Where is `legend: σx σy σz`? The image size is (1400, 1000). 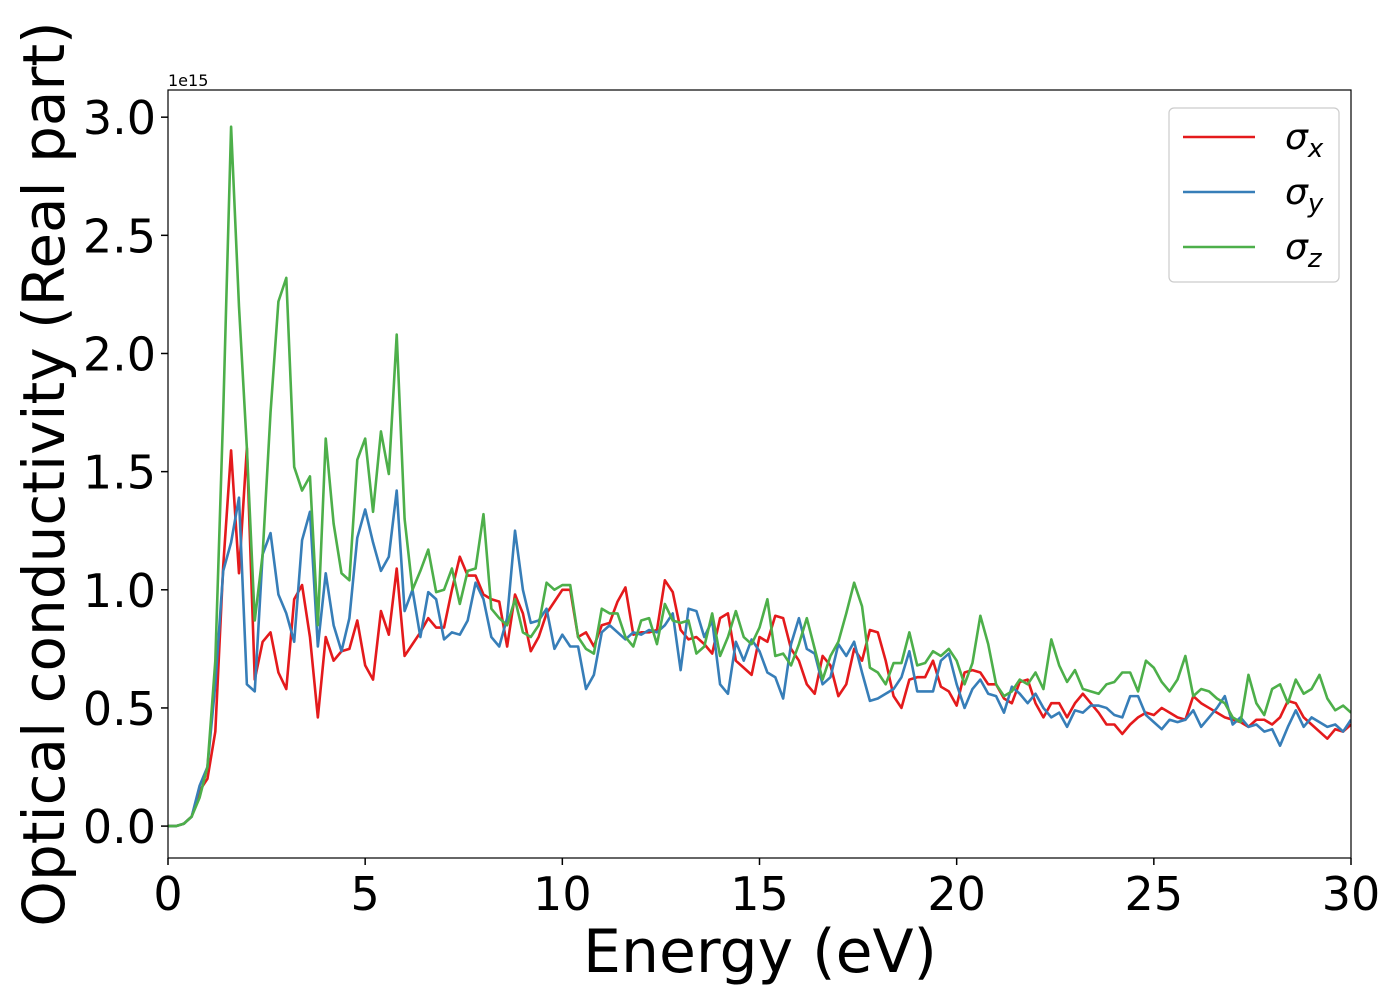 legend: σx σy σz is located at coordinates (1254, 195).